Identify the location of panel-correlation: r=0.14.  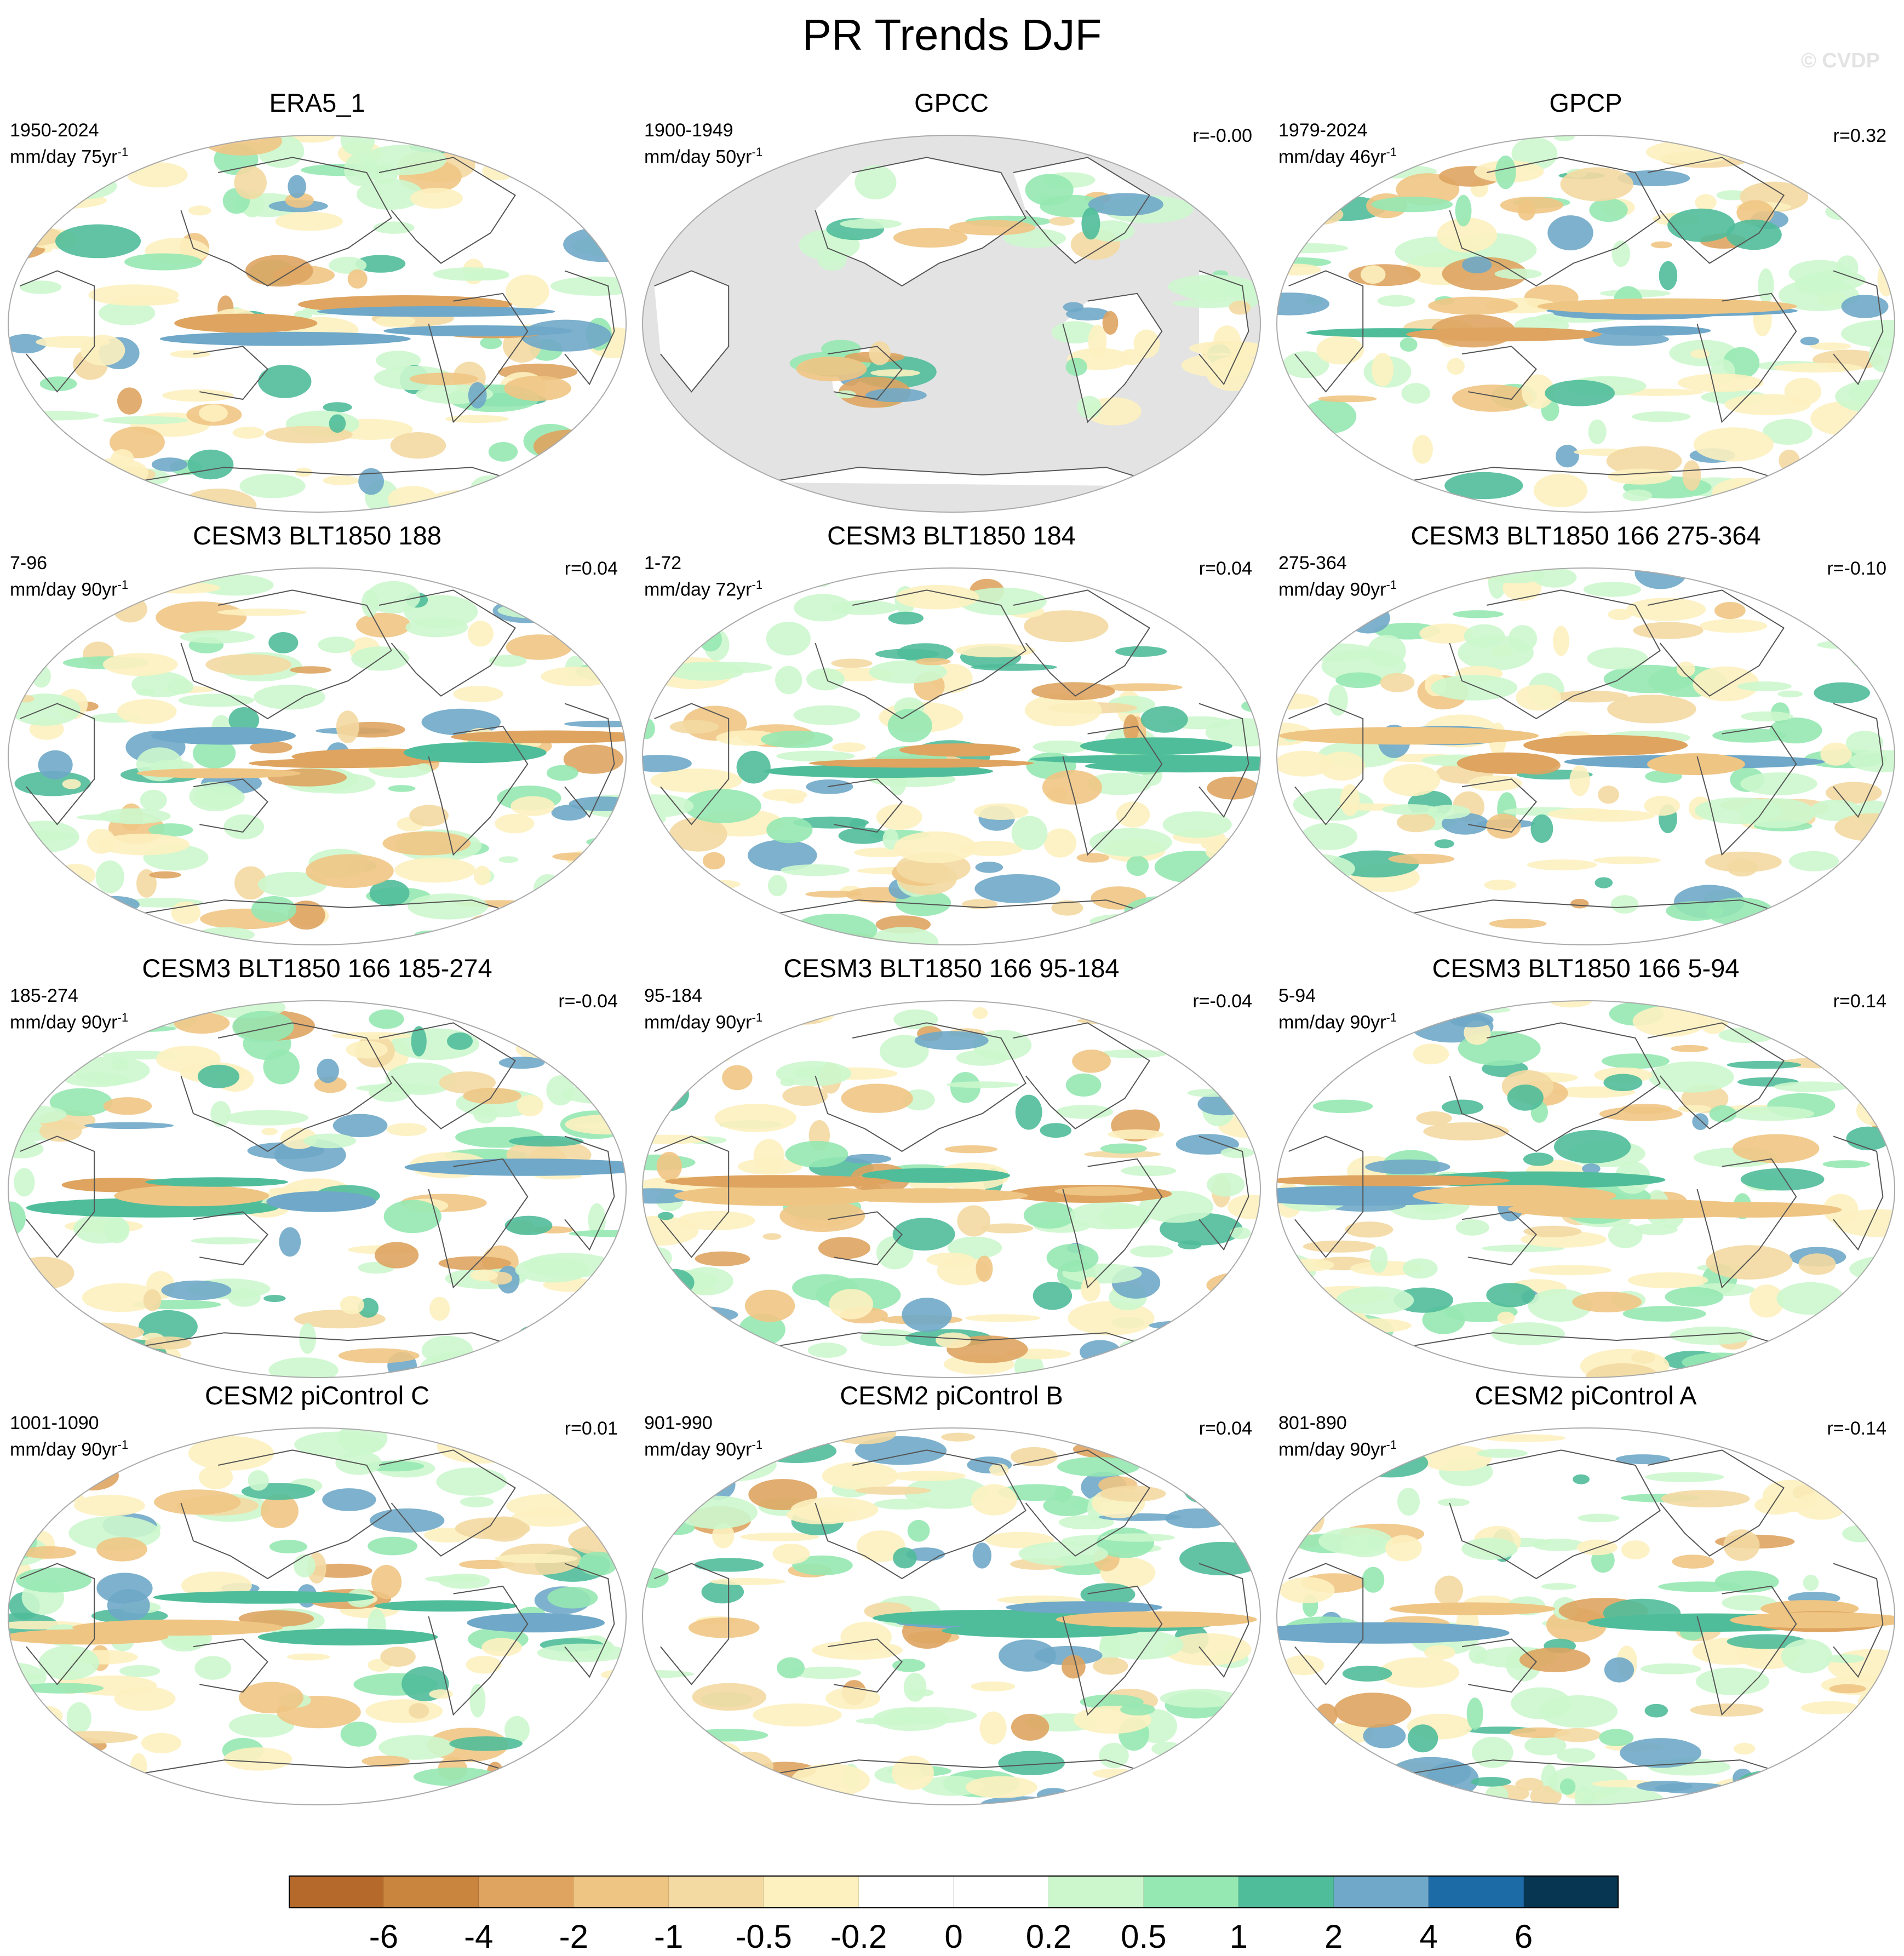
(1859, 1002).